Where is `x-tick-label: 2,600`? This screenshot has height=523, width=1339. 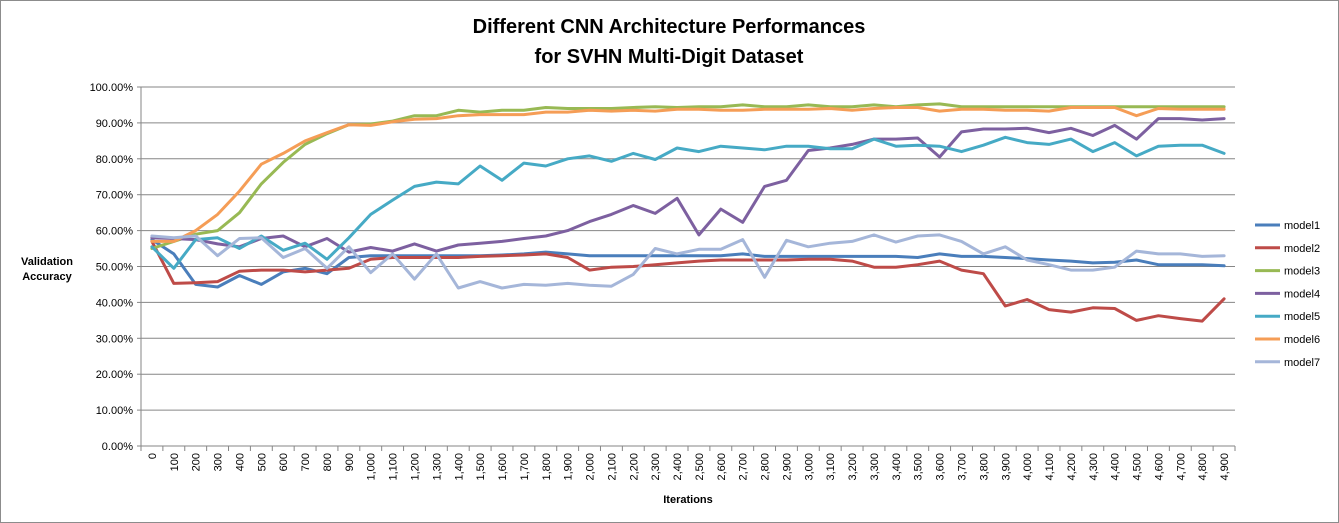 x-tick-label: 2,600 is located at coordinates (722, 467).